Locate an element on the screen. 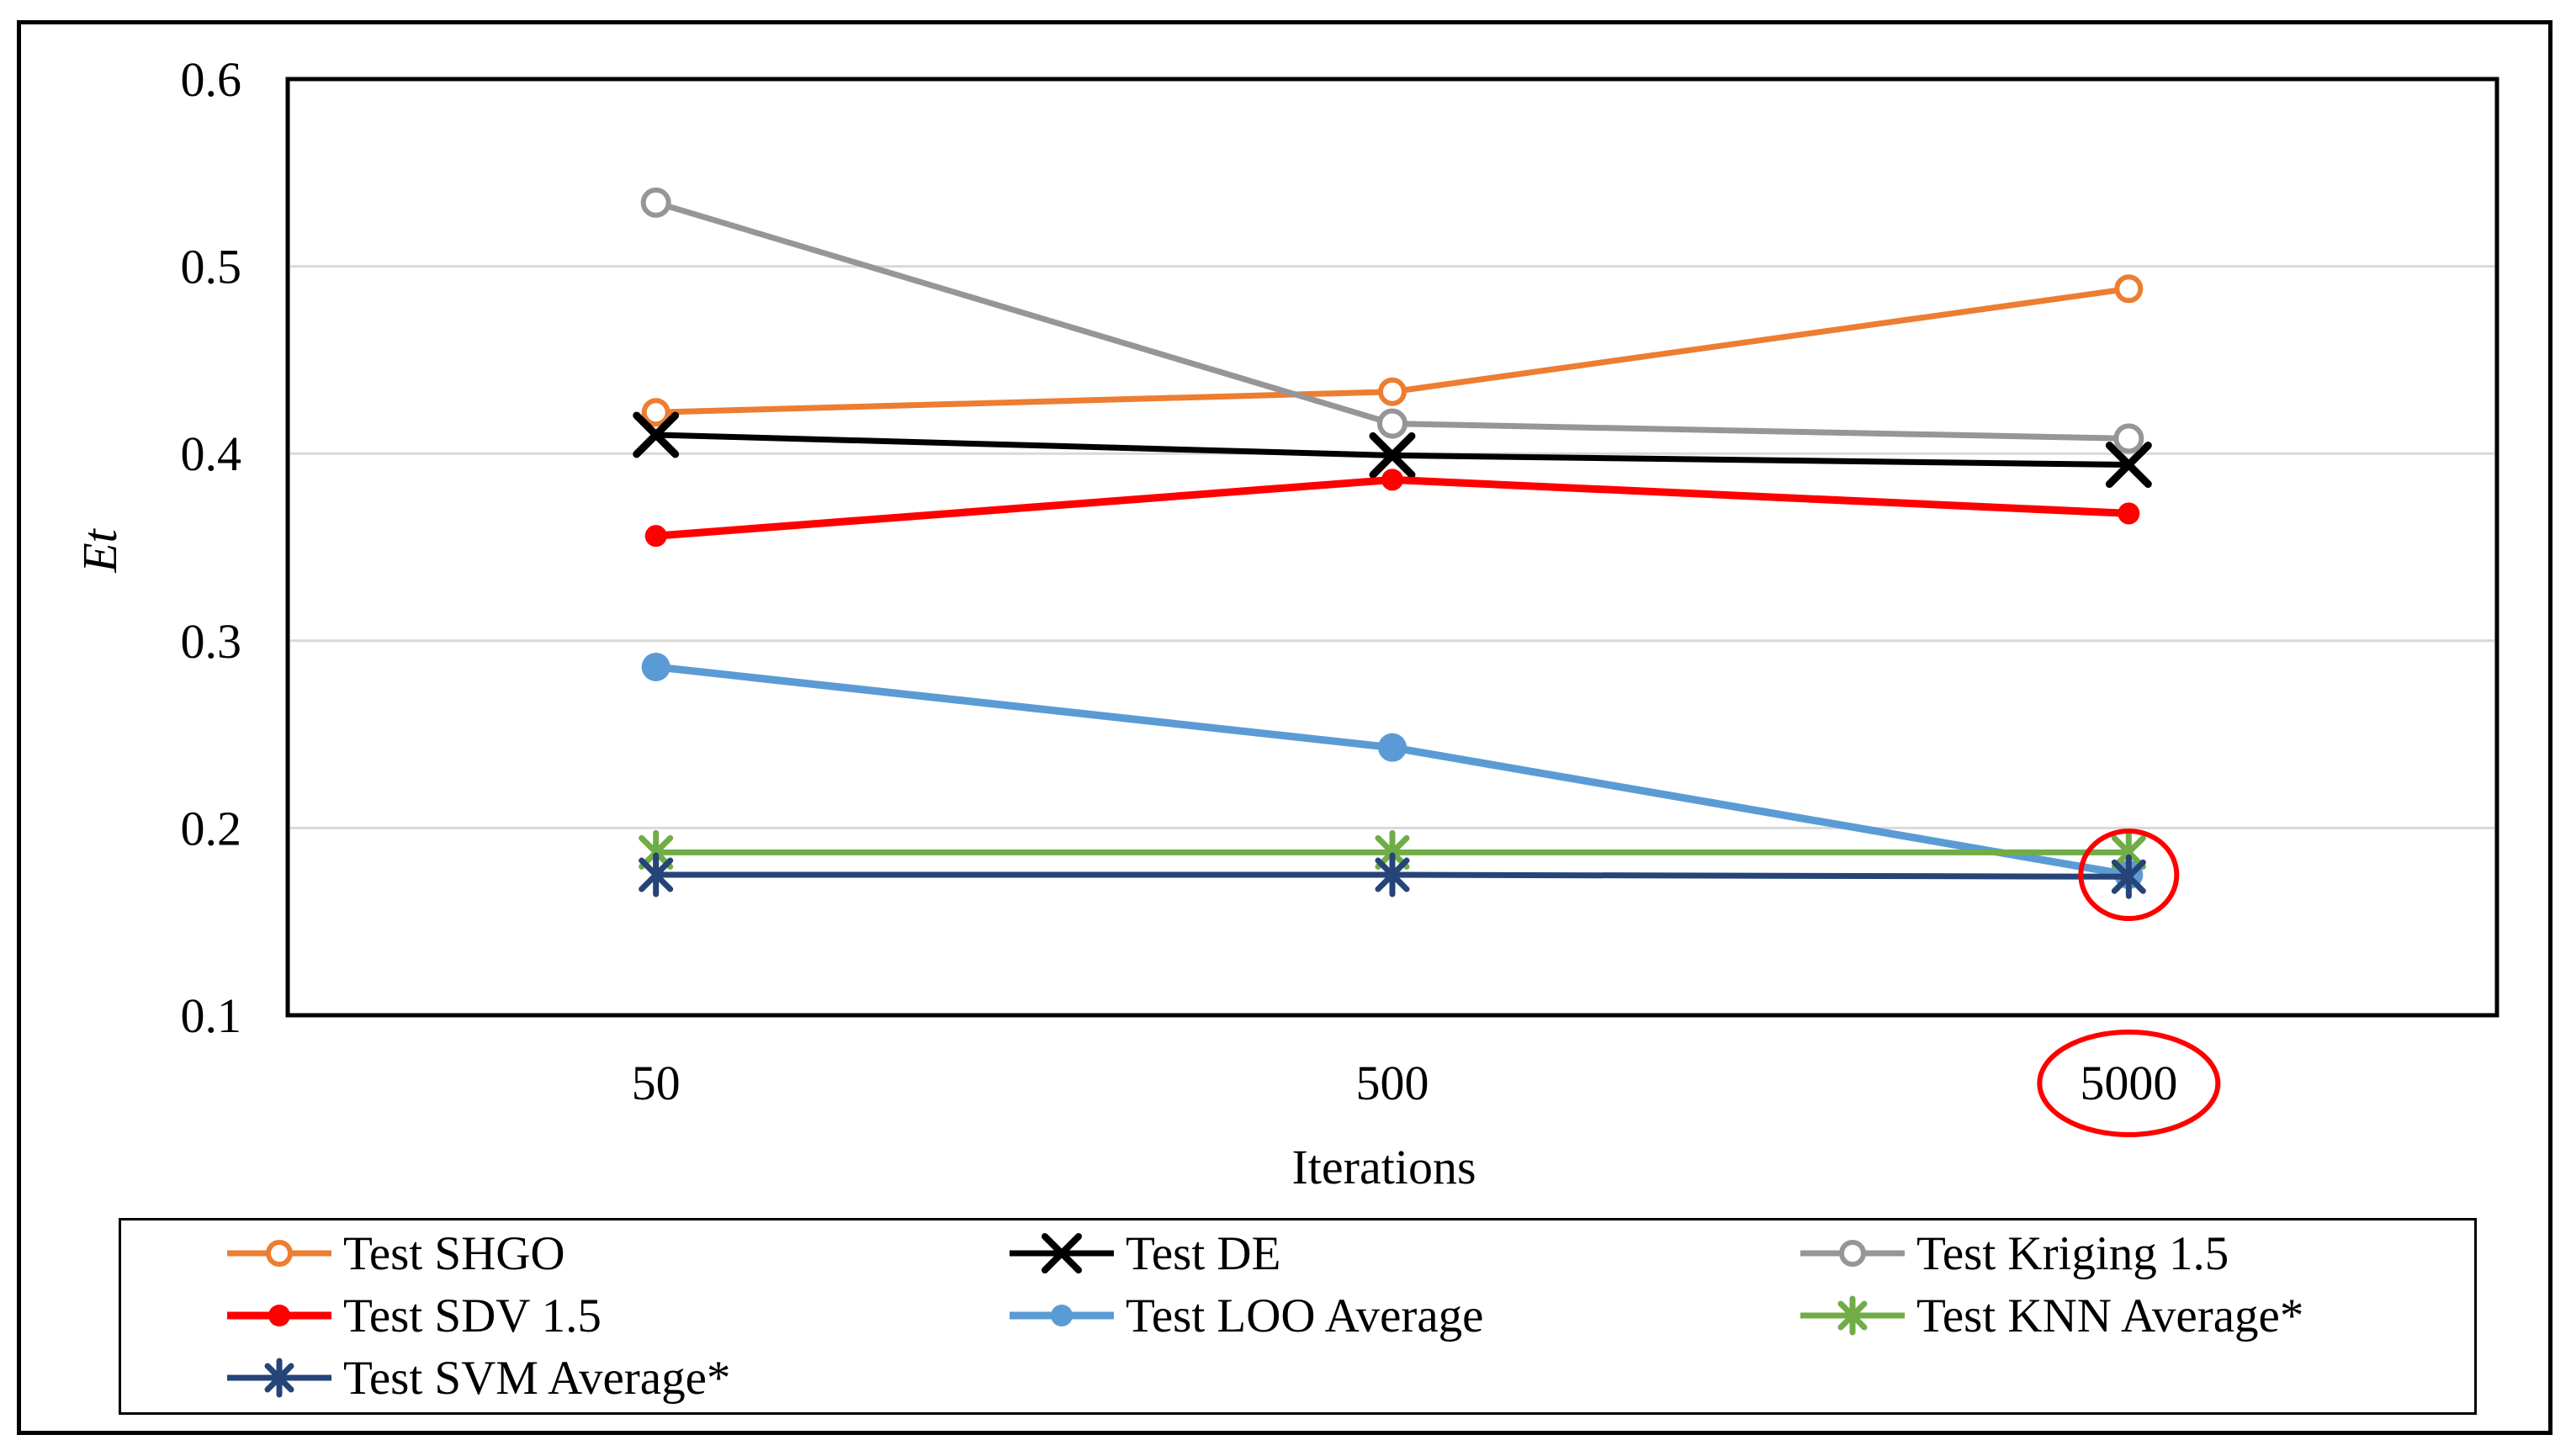 The width and height of the screenshot is (2571, 1456). legend-key-x-marker is located at coordinates (1062, 1253).